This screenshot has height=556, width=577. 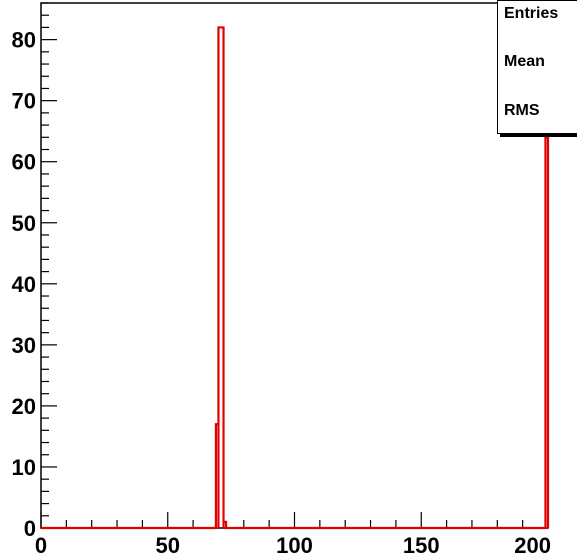 What do you see at coordinates (41, 544) in the screenshot?
I see `x-tick-label: 0` at bounding box center [41, 544].